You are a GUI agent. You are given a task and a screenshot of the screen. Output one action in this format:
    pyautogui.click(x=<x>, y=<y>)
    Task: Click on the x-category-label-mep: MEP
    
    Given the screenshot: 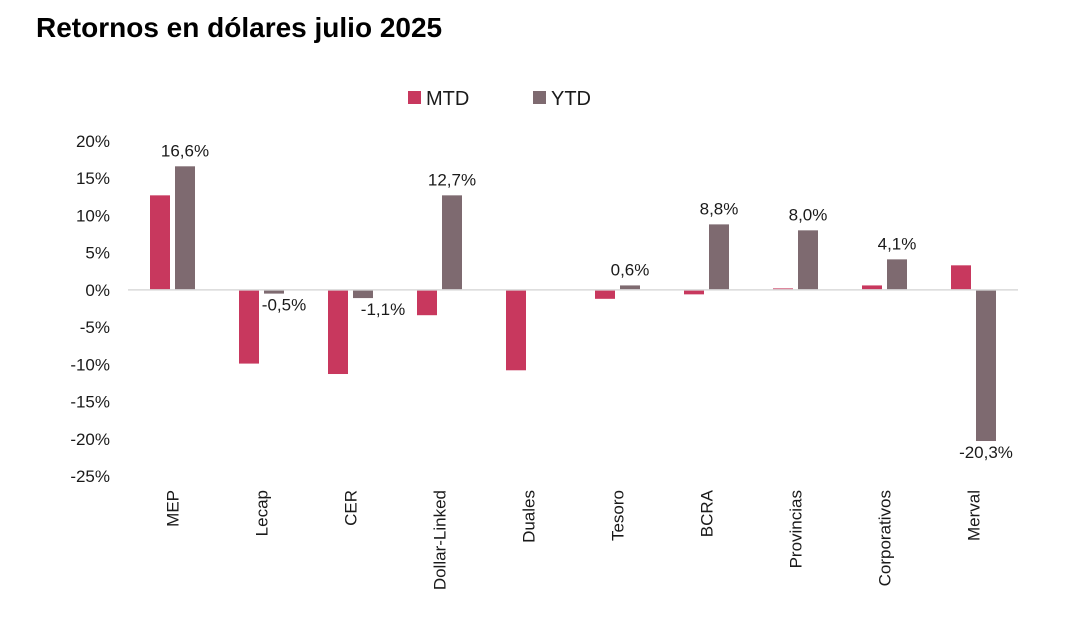 What is the action you would take?
    pyautogui.click(x=173, y=508)
    